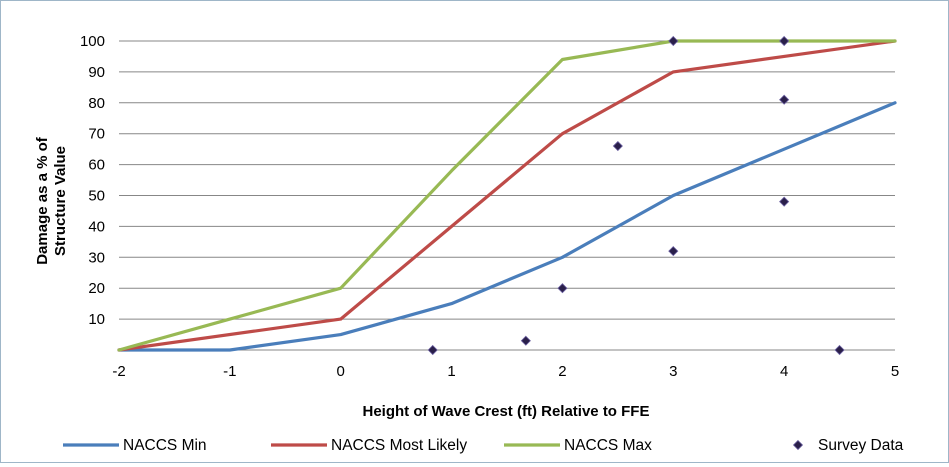 The width and height of the screenshot is (949, 467). What do you see at coordinates (861, 445) in the screenshot?
I see `legend-label: Survey Data` at bounding box center [861, 445].